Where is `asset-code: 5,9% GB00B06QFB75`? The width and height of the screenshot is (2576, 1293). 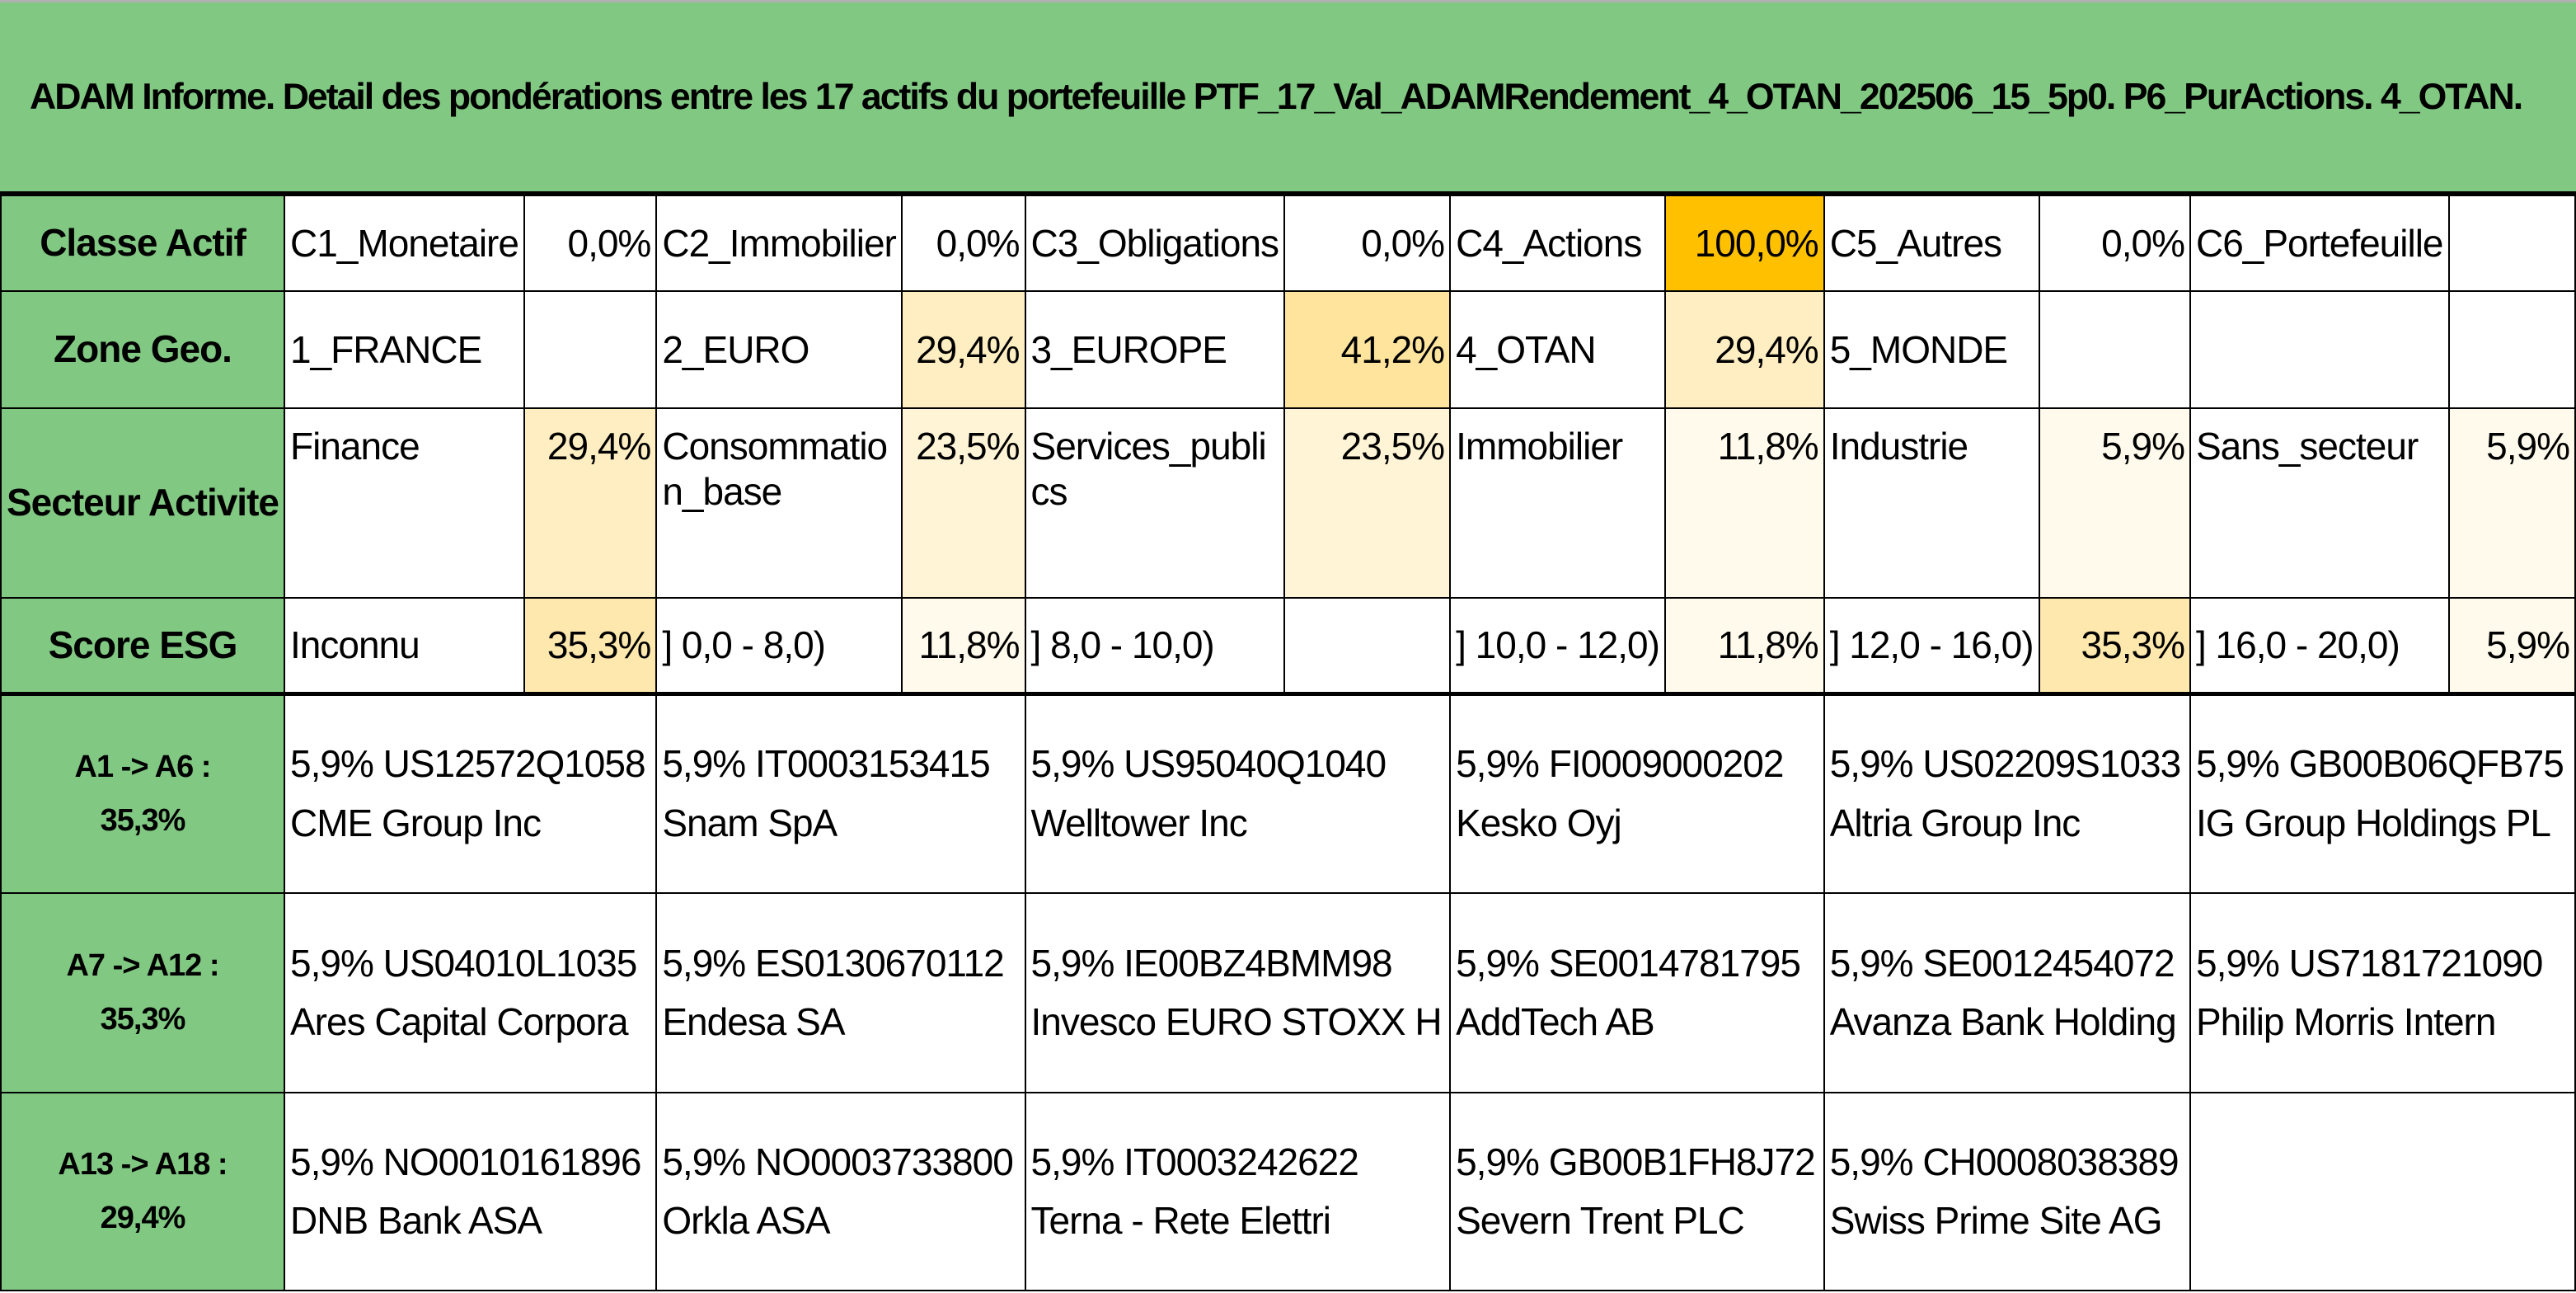
asset-code: 5,9% GB00B06QFB75 is located at coordinates (2379, 764).